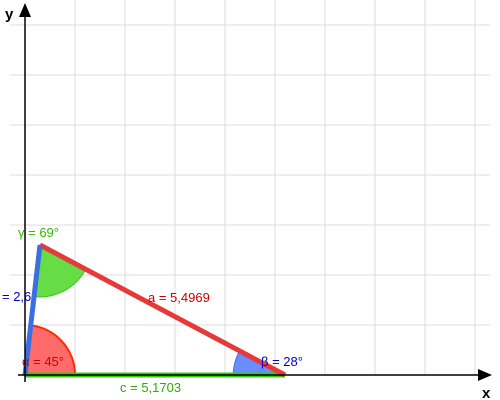 This screenshot has width=500, height=400. I want to click on angle-alpha-sector, so click(50, 350).